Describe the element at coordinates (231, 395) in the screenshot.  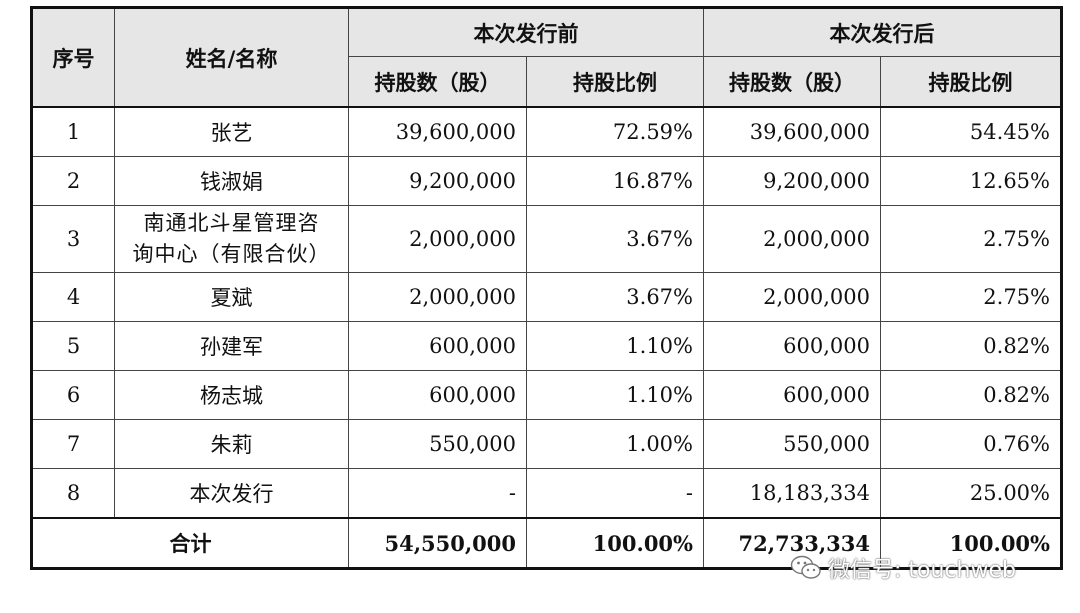
I see `row-name: 杨志城` at that location.